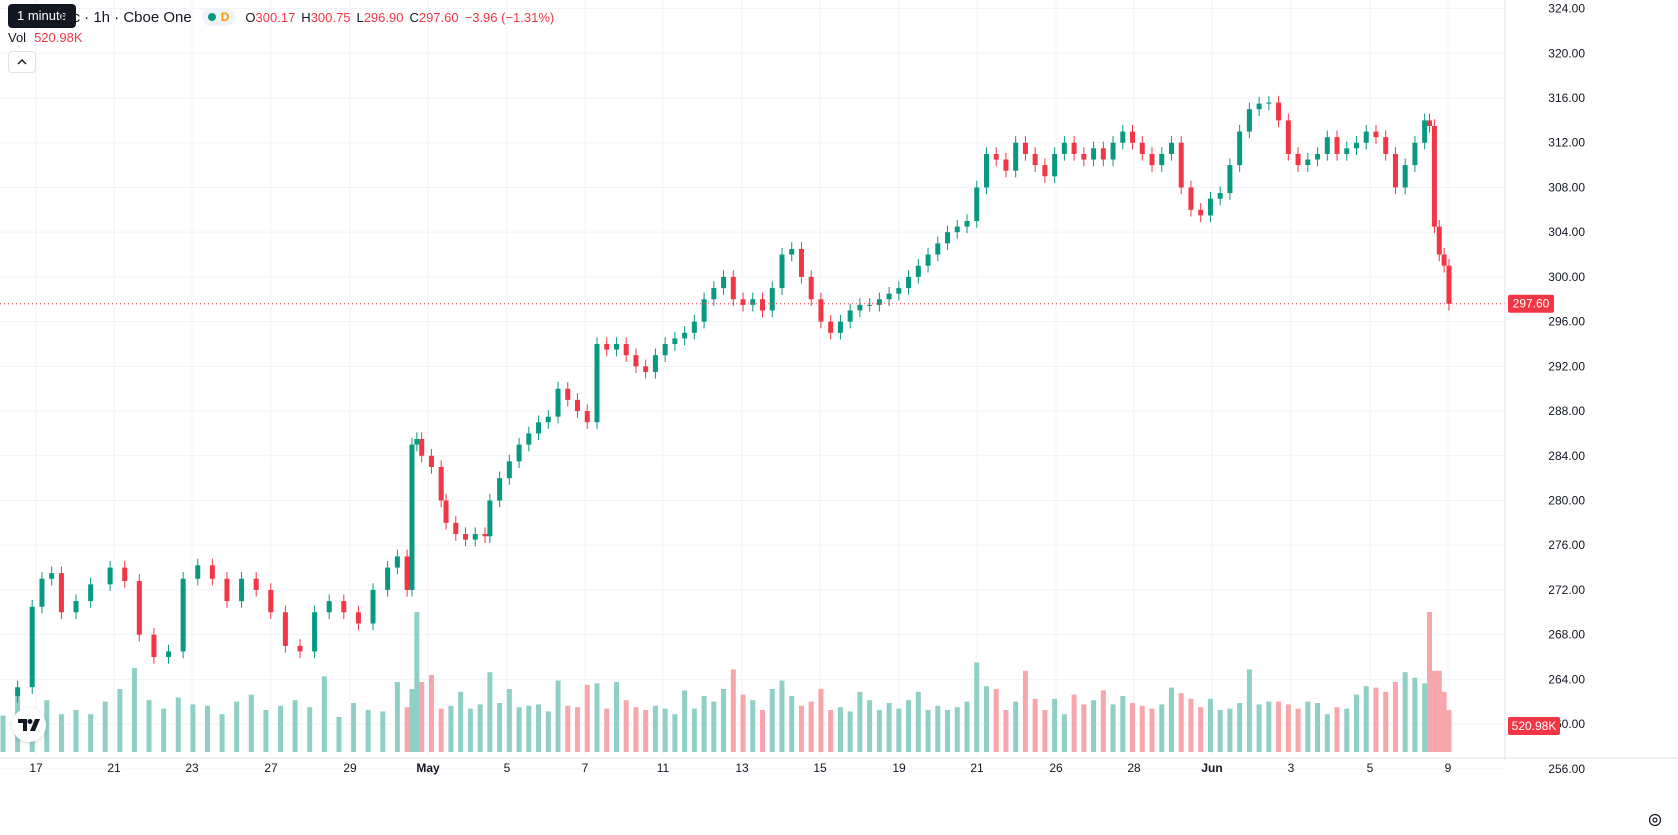 This screenshot has width=1678, height=835. Describe the element at coordinates (383, 17) in the screenshot. I see `low-value: 296.90` at that location.